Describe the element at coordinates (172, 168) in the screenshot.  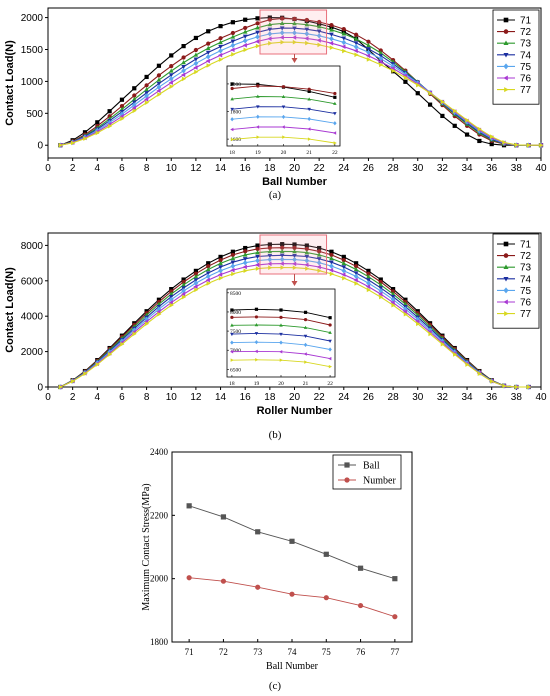
I see `x-tick-label-a: 10` at that location.